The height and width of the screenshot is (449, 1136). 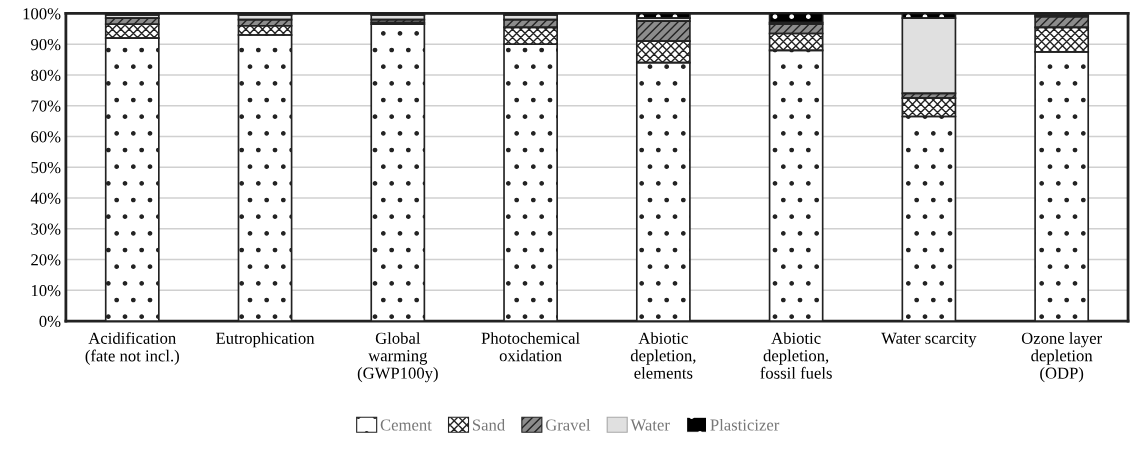 What do you see at coordinates (46, 229) in the screenshot?
I see `y-tick-label: 30%` at bounding box center [46, 229].